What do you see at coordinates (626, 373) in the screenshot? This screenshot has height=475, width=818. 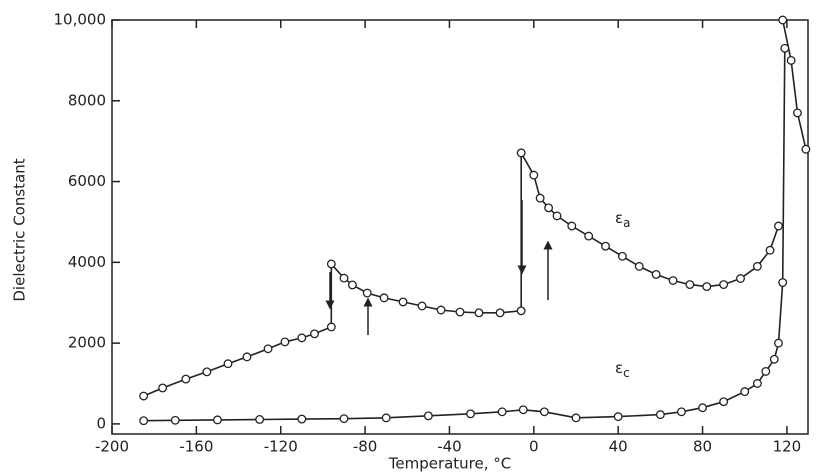 I see `annotation-subscript: c` at bounding box center [626, 373].